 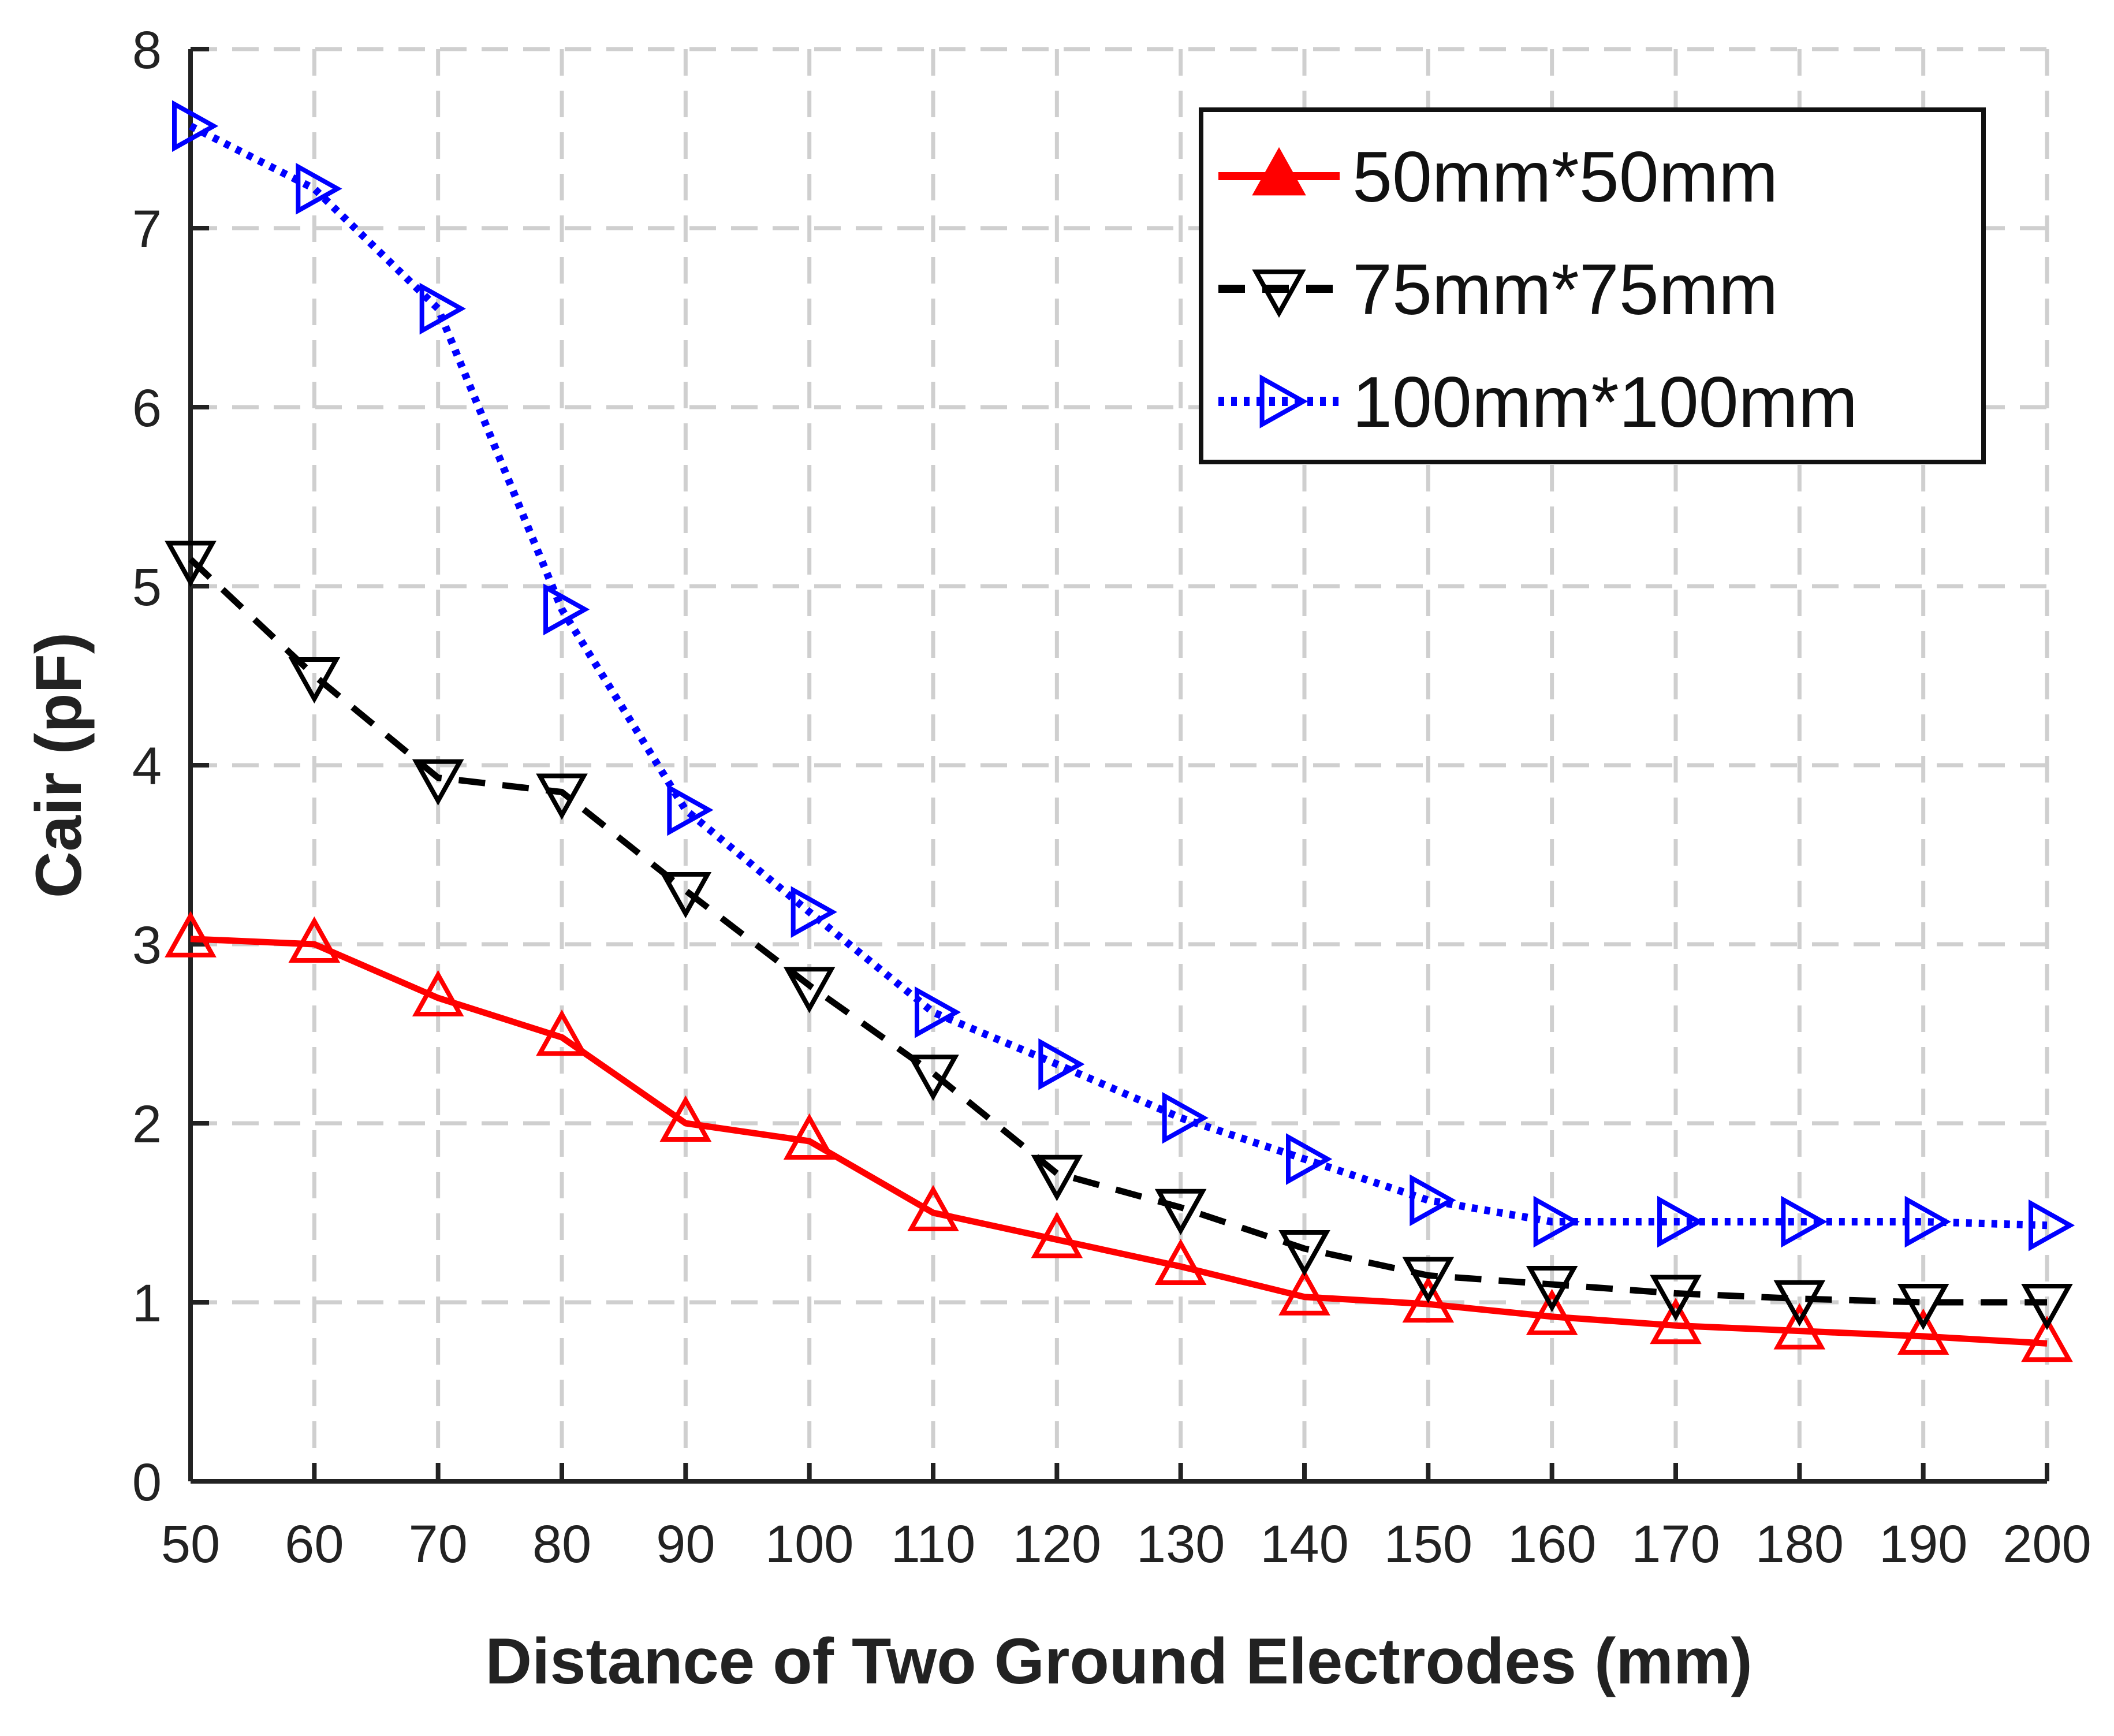 I want to click on legend-item: 50mm*50mm, so click(x=1498, y=177).